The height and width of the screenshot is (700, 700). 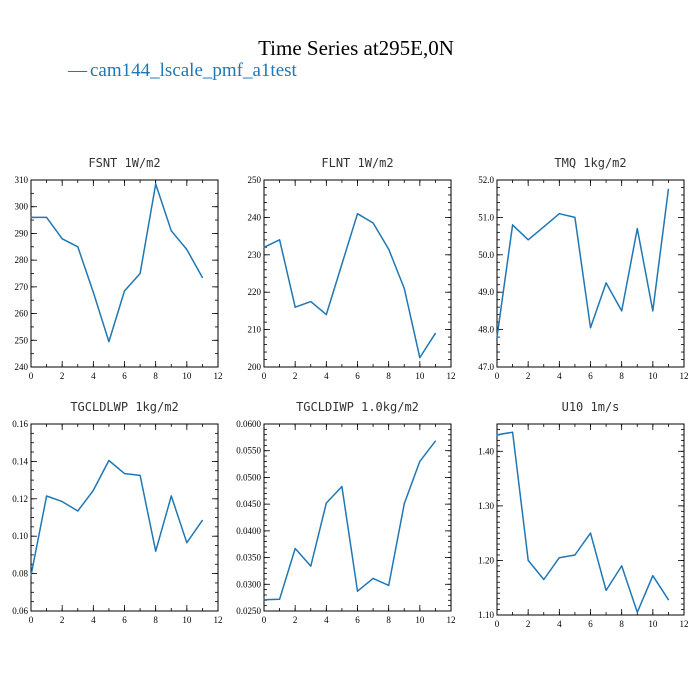 I want to click on y-tick-label: 49.0, so click(x=486, y=292).